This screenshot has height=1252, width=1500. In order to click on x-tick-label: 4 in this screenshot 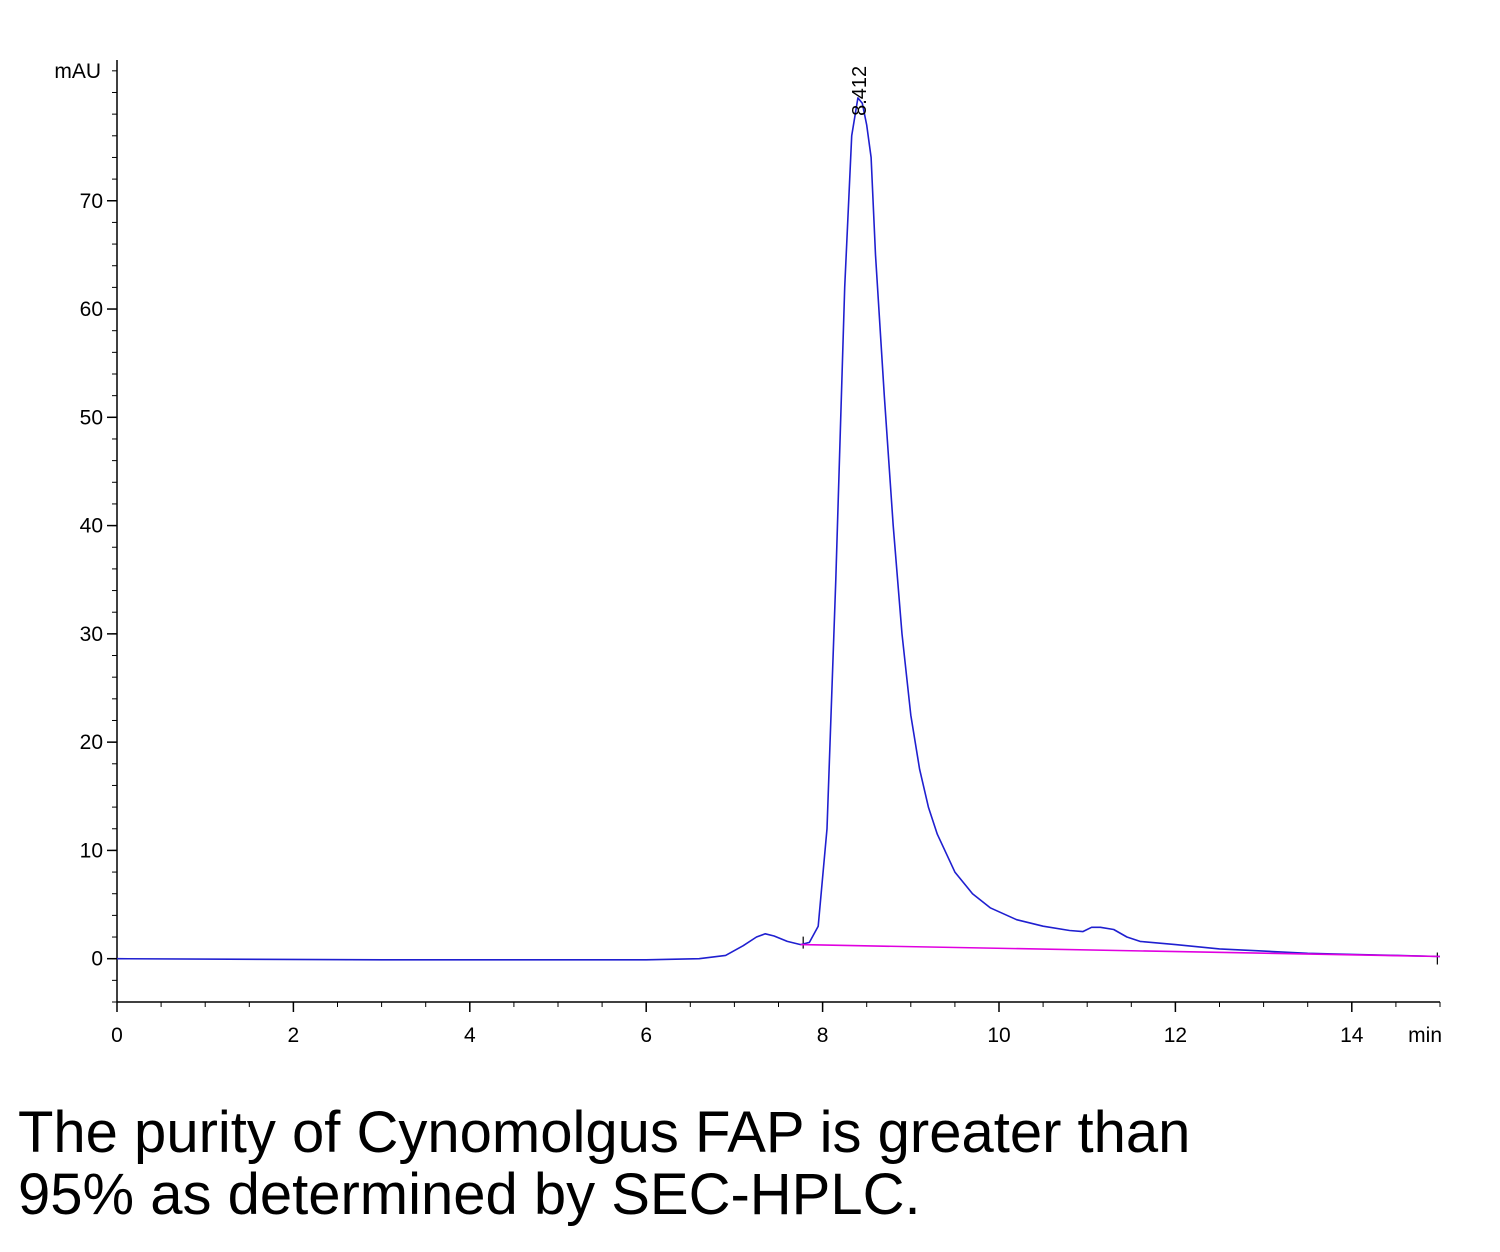, I will do `click(470, 1035)`.